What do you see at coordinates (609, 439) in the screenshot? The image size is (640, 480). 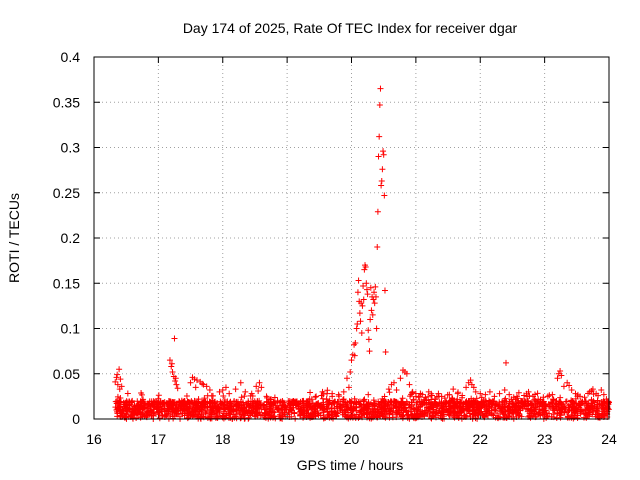 I see `x-tick-label: 24` at bounding box center [609, 439].